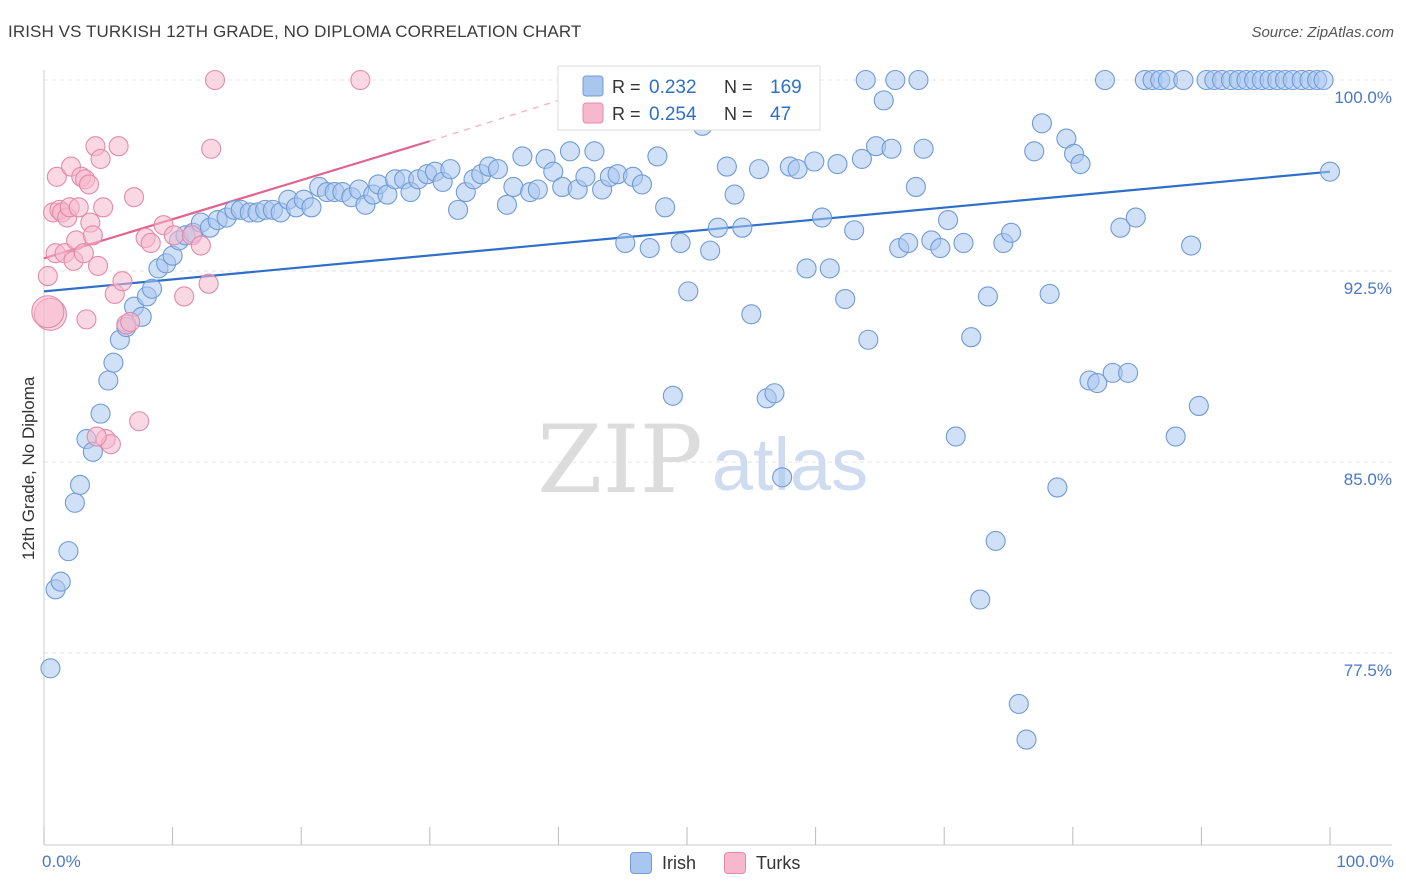 This screenshot has height=892, width=1406. I want to click on y-tick-label-3: 77.5%, so click(1368, 670).